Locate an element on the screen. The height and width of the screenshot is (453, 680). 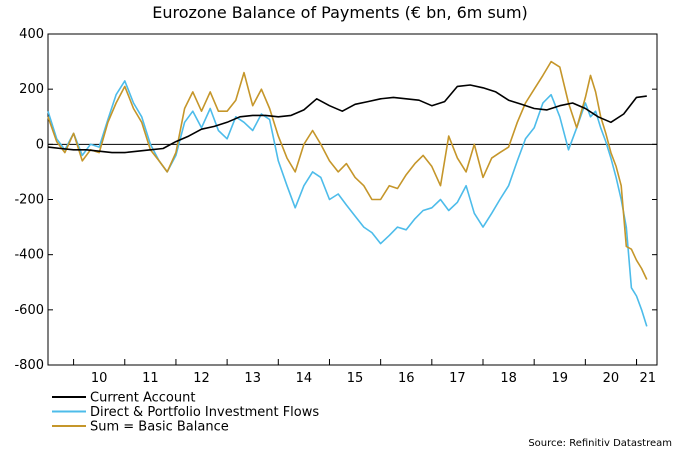
x-tick-label: 21 is located at coordinates (648, 378).